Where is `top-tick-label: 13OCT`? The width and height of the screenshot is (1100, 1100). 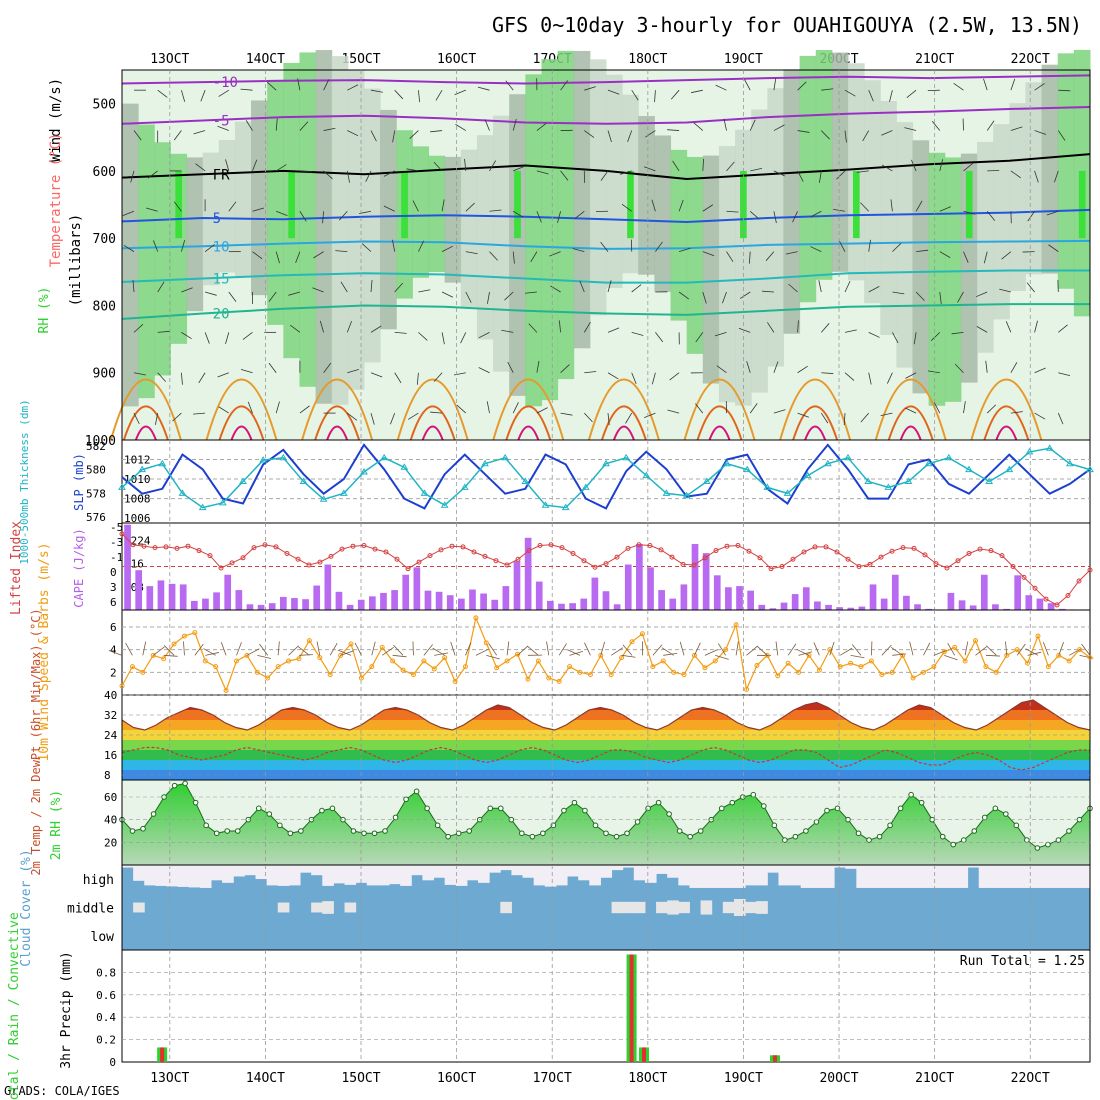
top-tick-label: 13OCT is located at coordinates (169, 59).